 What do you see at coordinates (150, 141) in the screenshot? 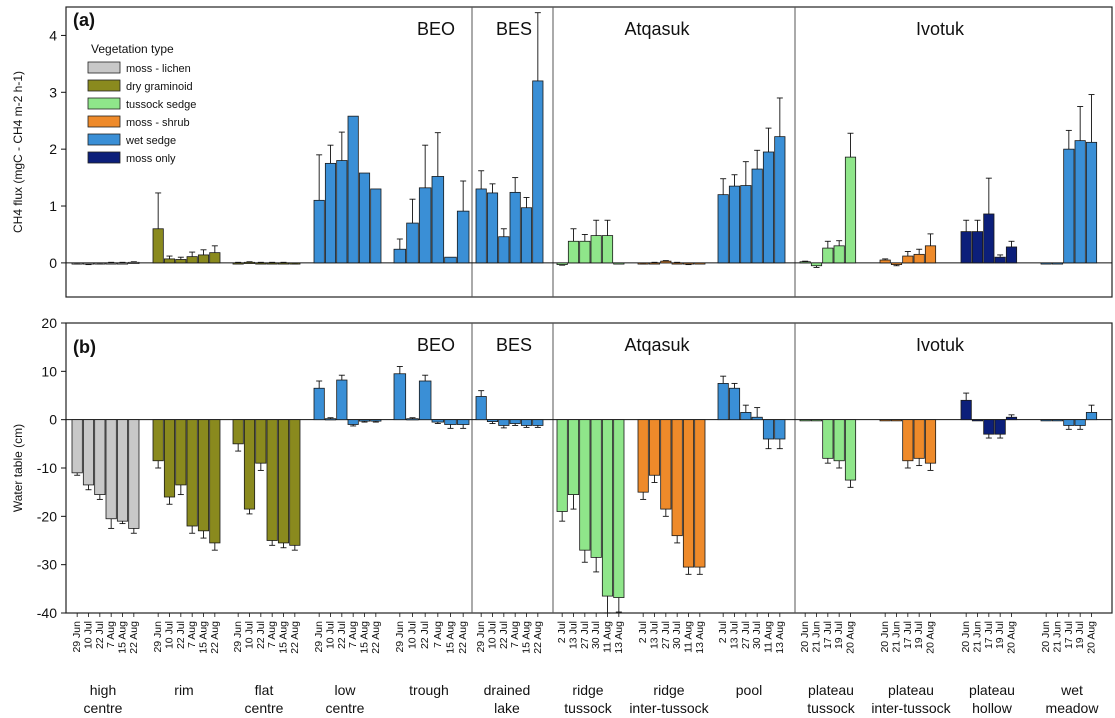
I see `legend-label: wet sedge` at bounding box center [150, 141].